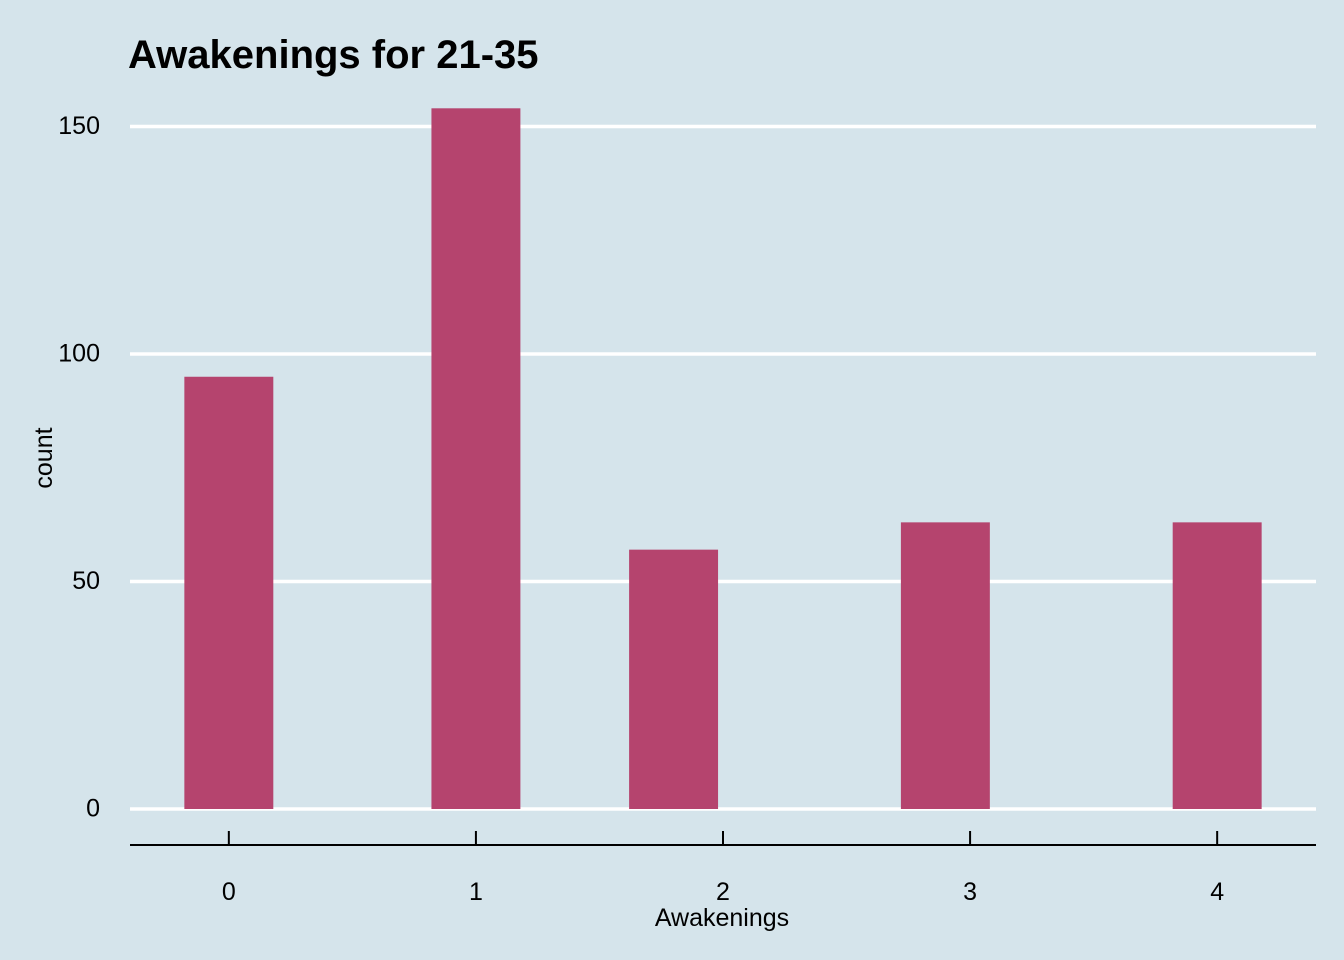  I want to click on x-ticks: 0 1 2 3 4, so click(723, 868).